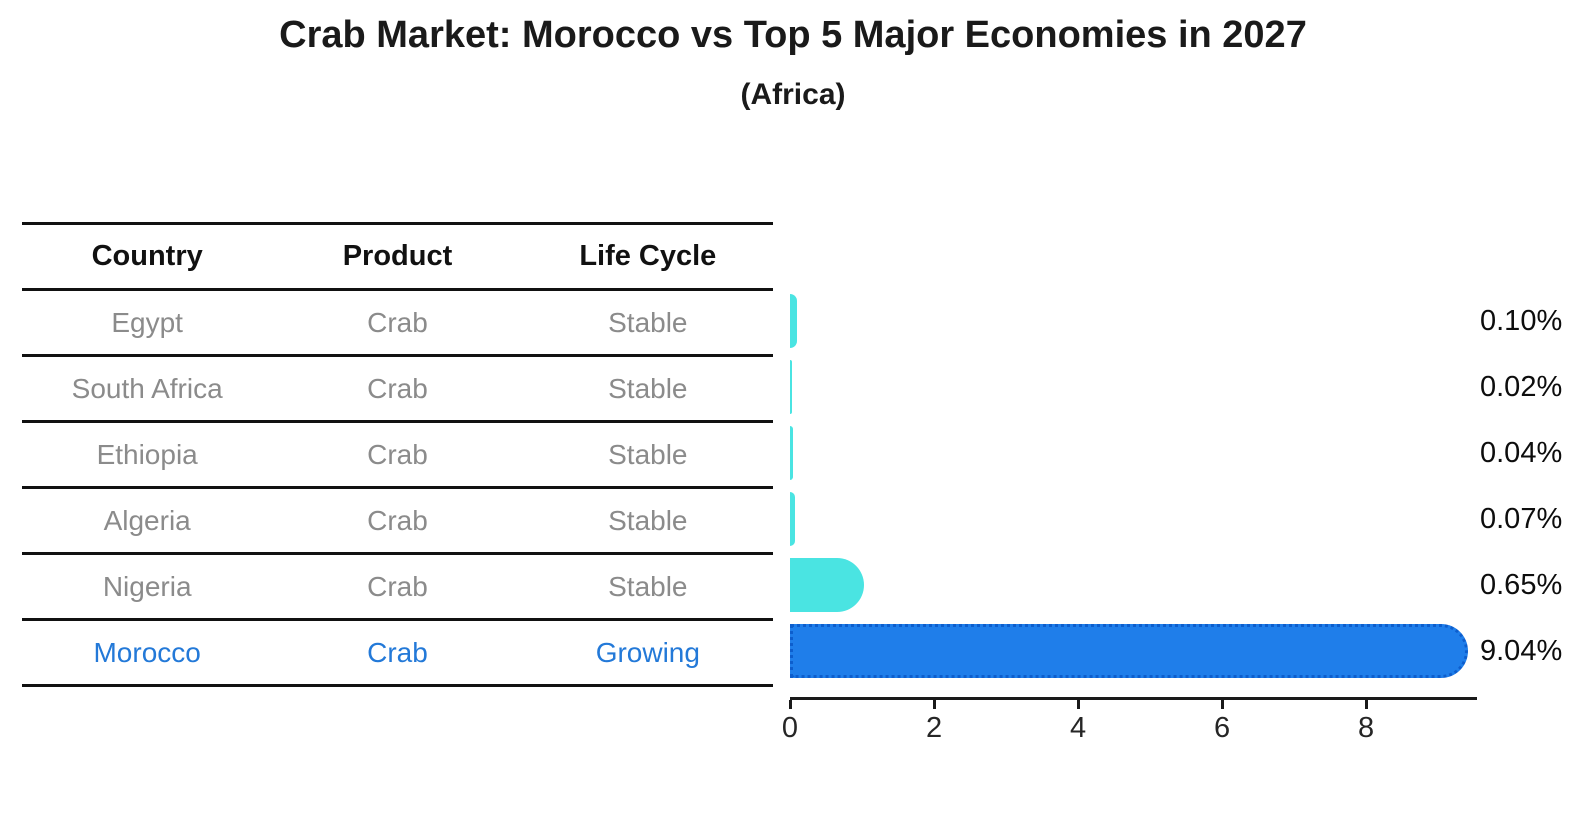 The height and width of the screenshot is (823, 1586). I want to click on table-row: Egypt Crab Stable, so click(397, 324).